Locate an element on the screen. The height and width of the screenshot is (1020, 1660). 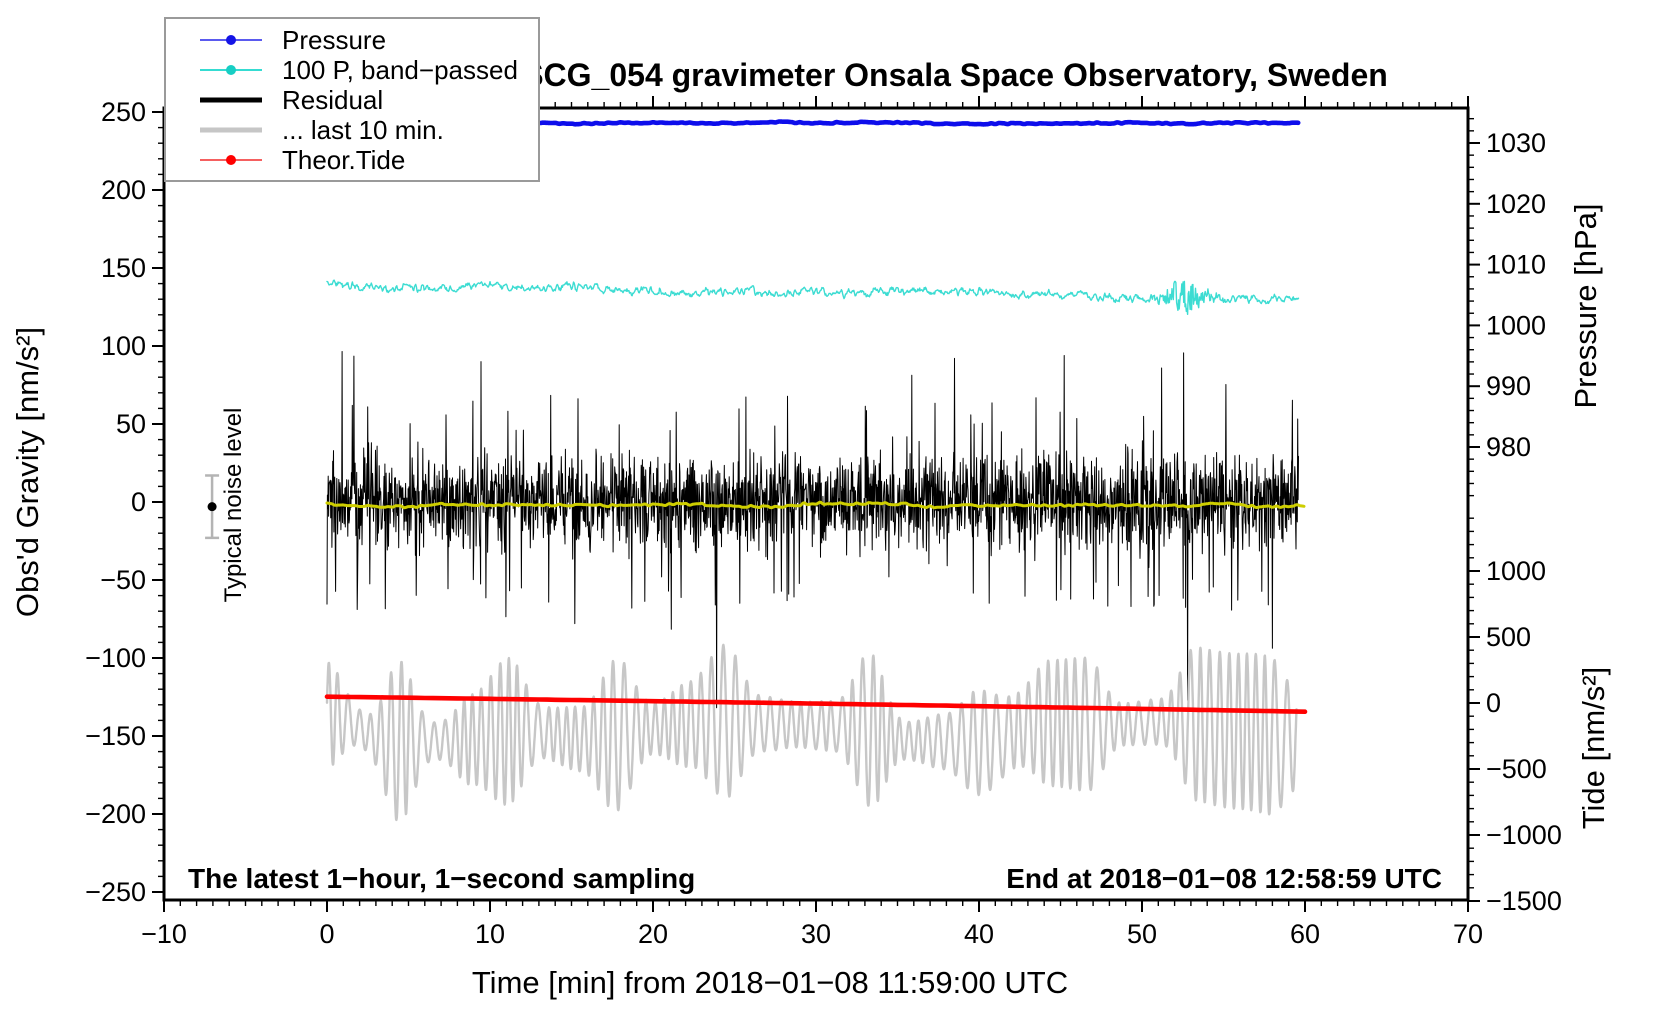
x-tick-label: 70 is located at coordinates (1468, 934).